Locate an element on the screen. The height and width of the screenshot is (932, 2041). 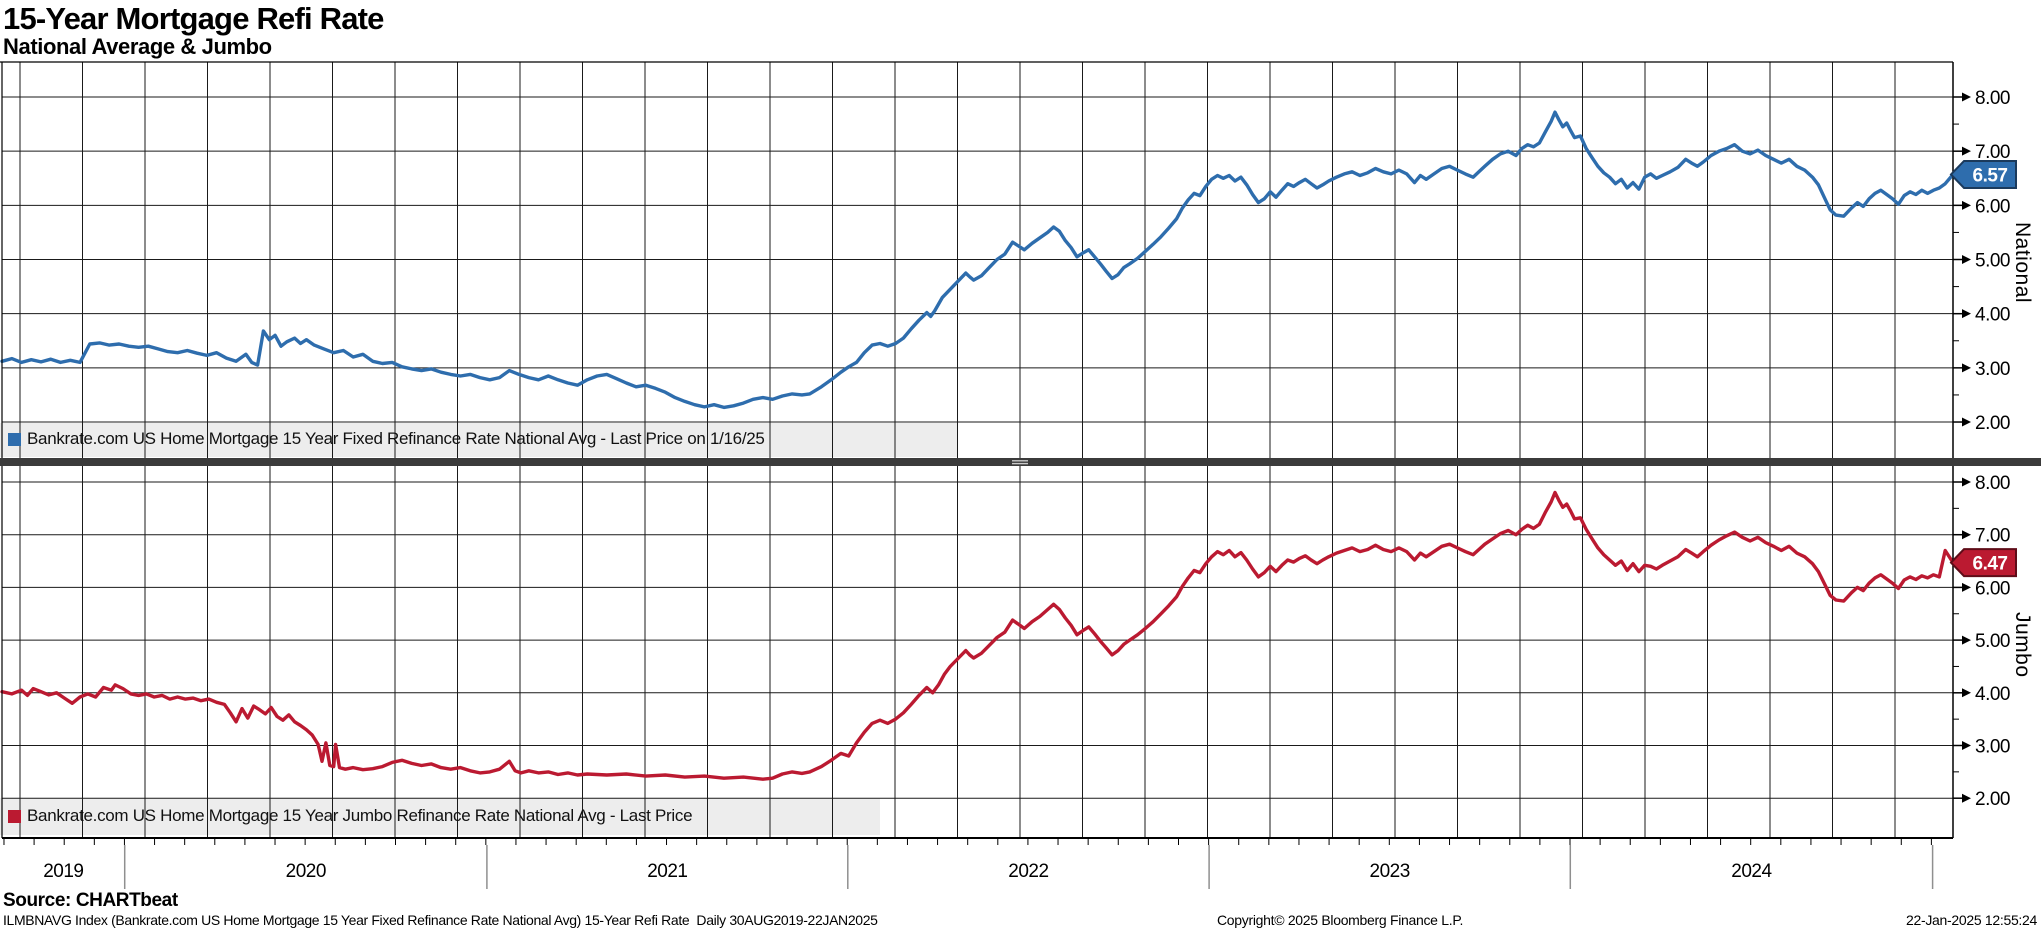
x-year-label: 2020 is located at coordinates (306, 871).